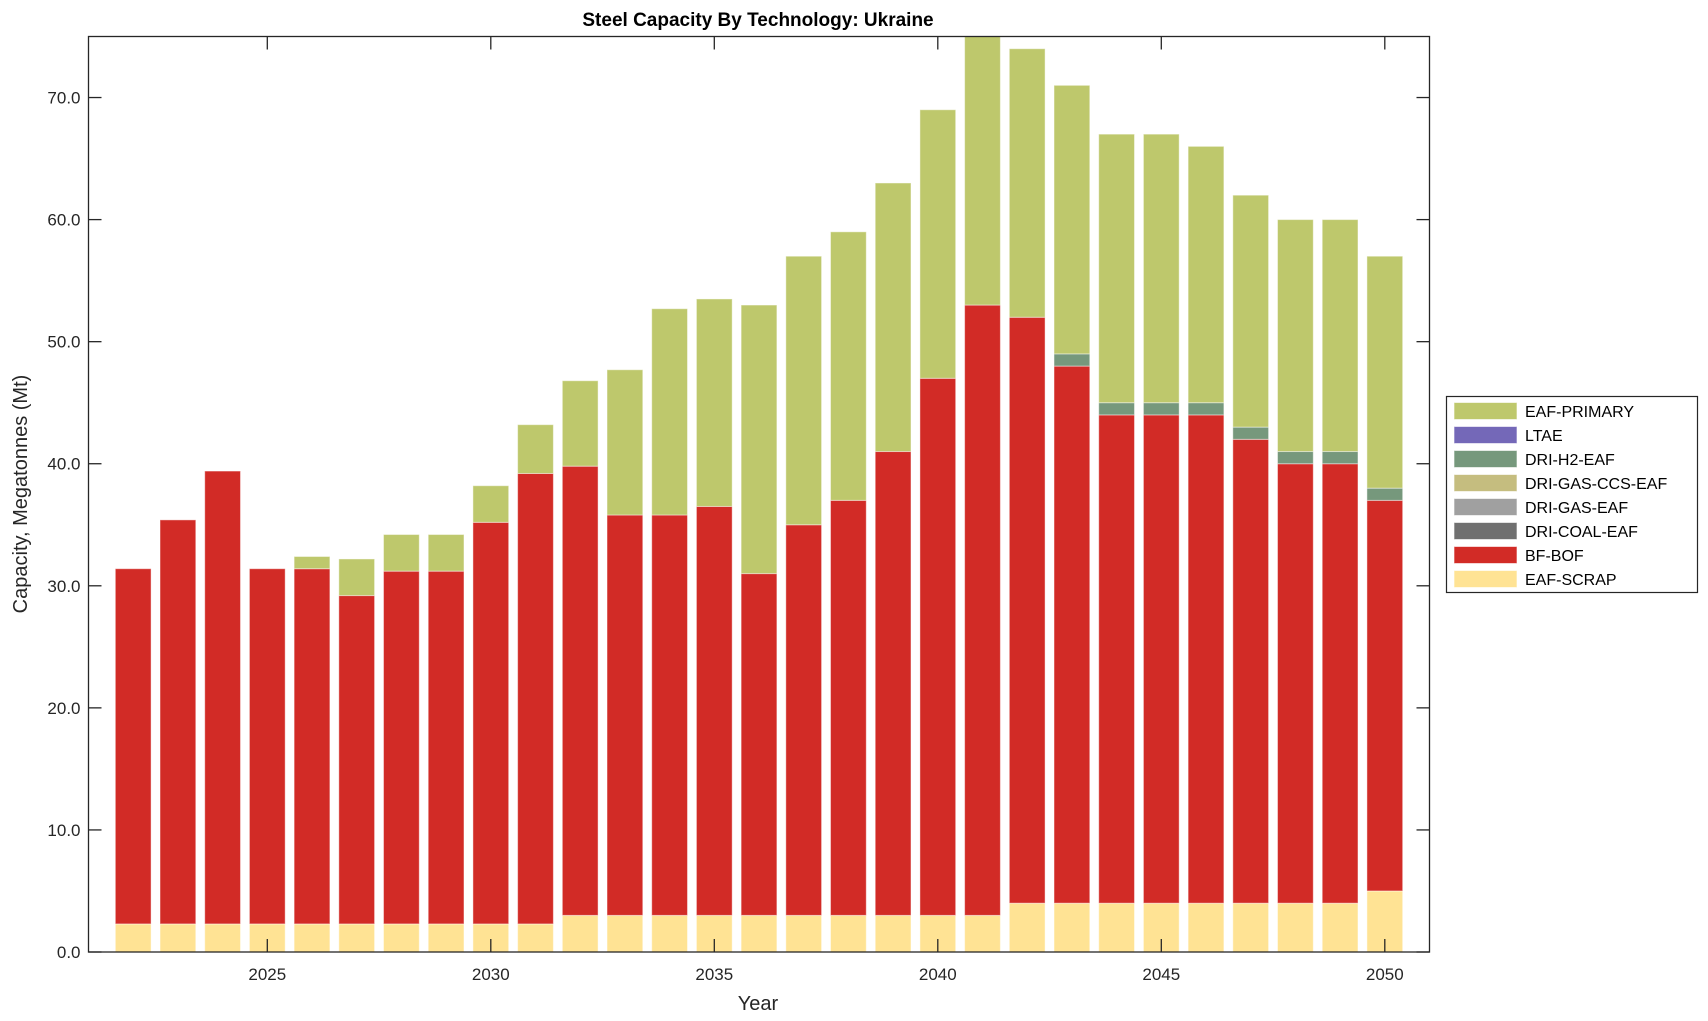 The image size is (1708, 1021). What do you see at coordinates (982, 171) in the screenshot?
I see `bar-segment-eaf-primary-2041` at bounding box center [982, 171].